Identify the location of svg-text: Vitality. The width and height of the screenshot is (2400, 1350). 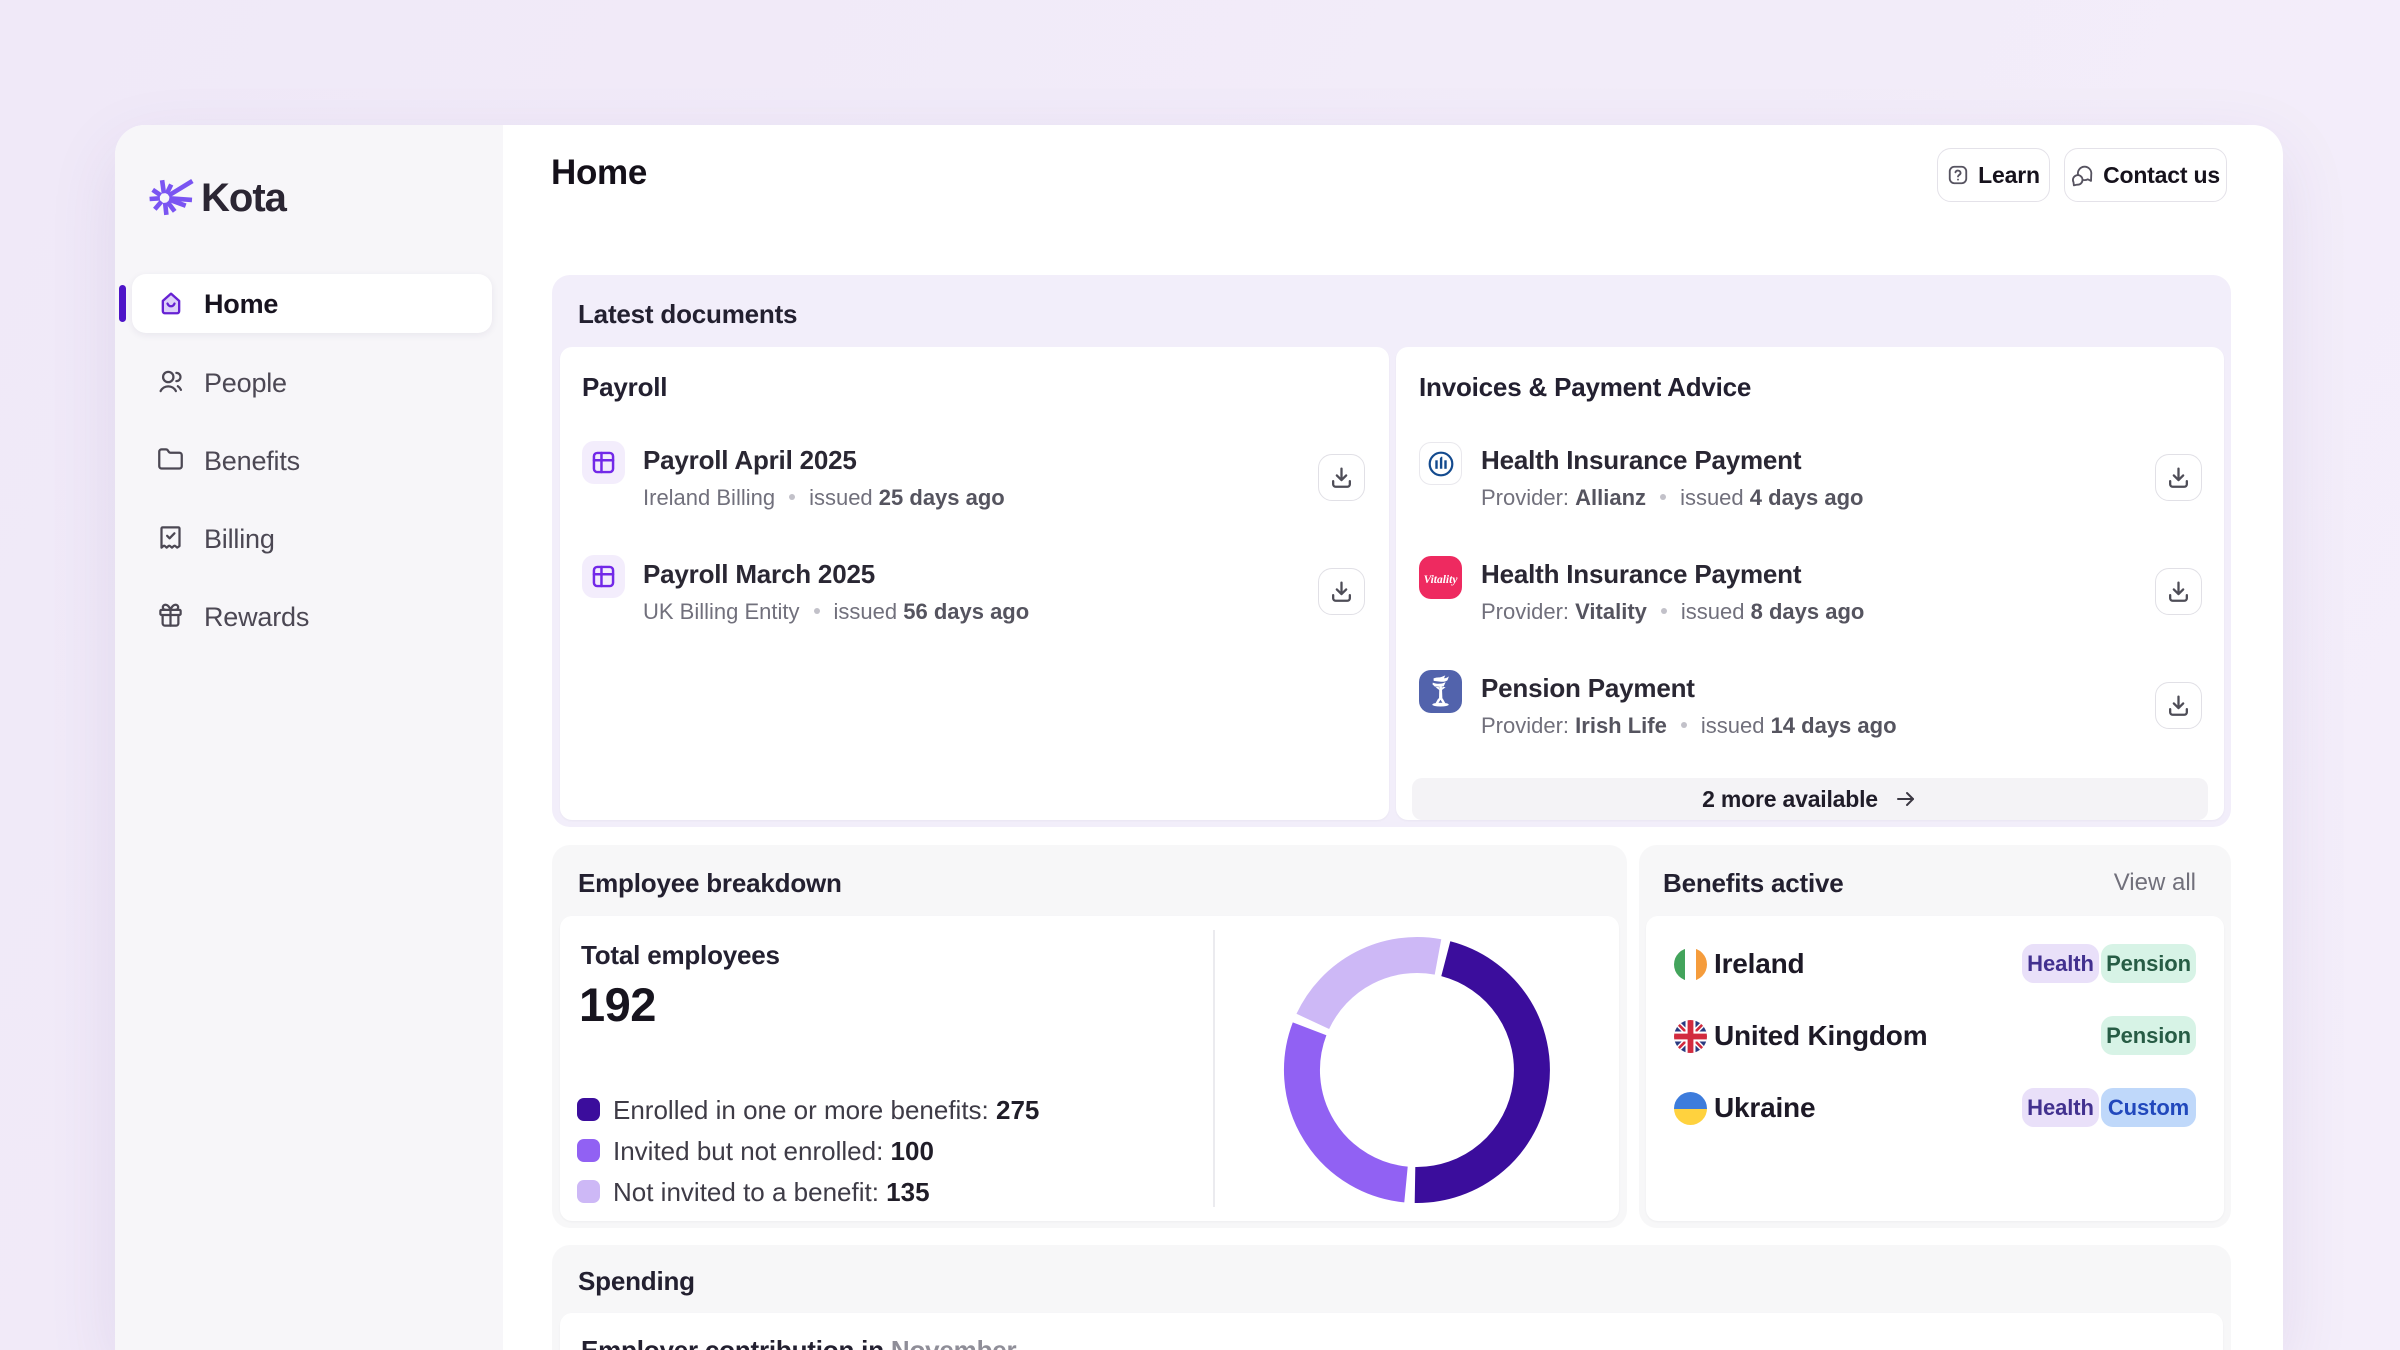
(1441, 580).